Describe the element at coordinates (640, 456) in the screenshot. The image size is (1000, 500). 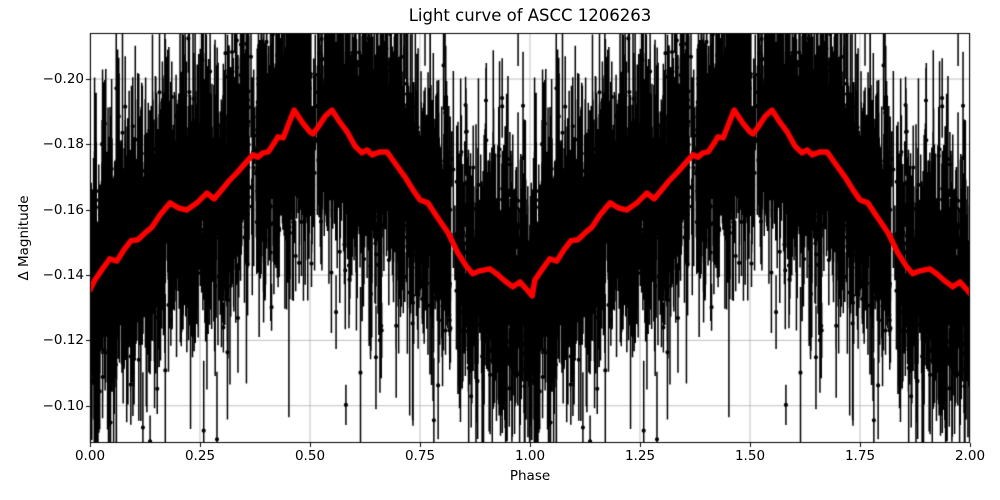
I see `x-tick-label: 1.25` at that location.